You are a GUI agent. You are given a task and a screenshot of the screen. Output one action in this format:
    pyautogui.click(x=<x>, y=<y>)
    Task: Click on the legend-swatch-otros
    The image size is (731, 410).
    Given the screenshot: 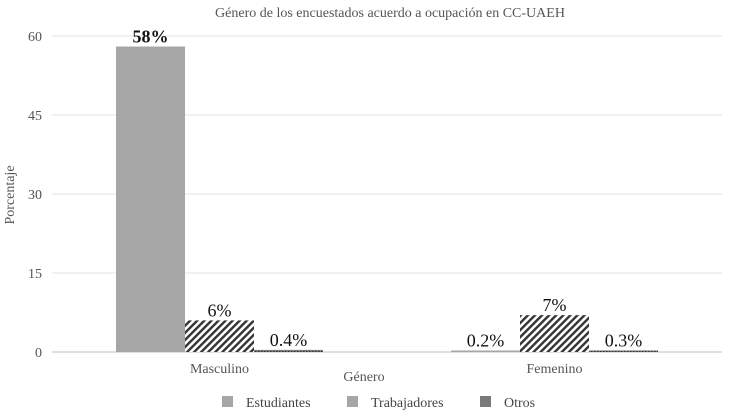 What is the action you would take?
    pyautogui.click(x=485, y=401)
    